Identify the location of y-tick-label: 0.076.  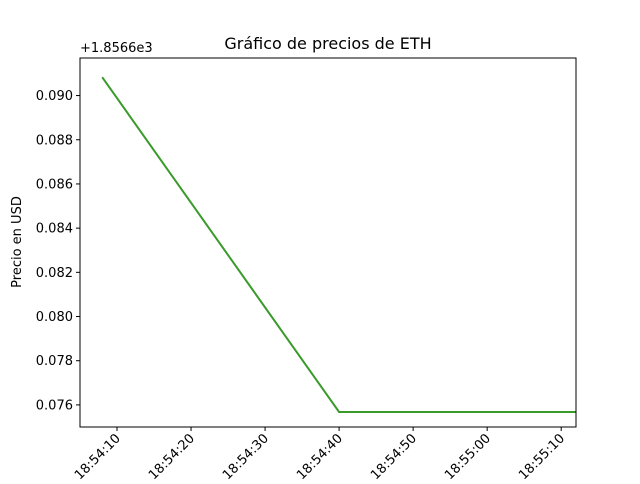
(54, 405).